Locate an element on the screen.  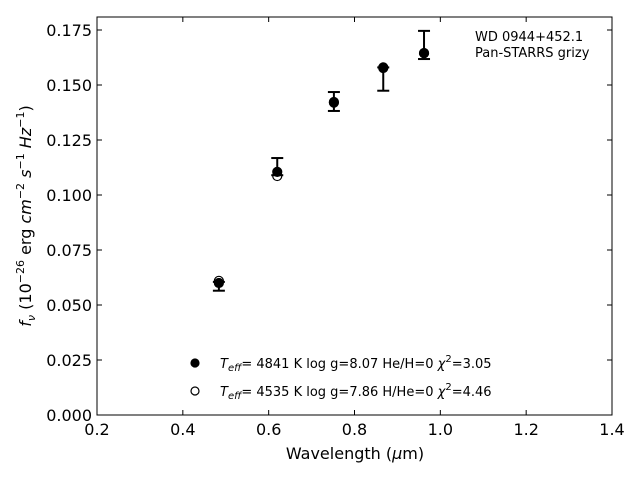
x-tick-label: 1.0 is located at coordinates (440, 429).